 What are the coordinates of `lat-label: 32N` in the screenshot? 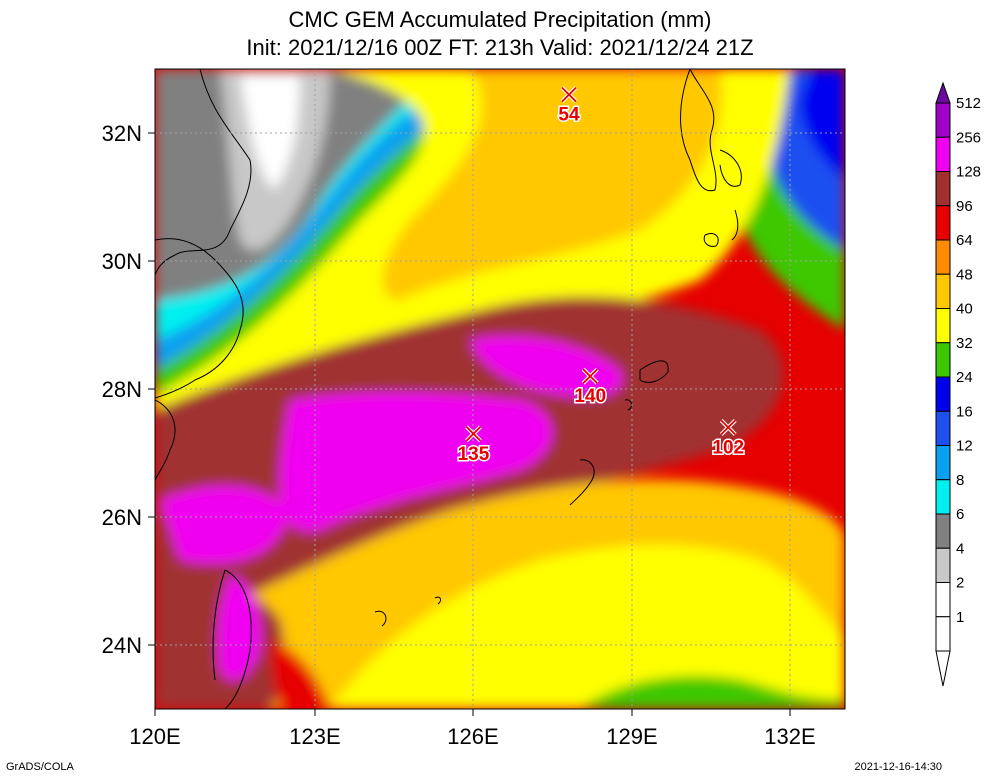 It's located at (122, 133).